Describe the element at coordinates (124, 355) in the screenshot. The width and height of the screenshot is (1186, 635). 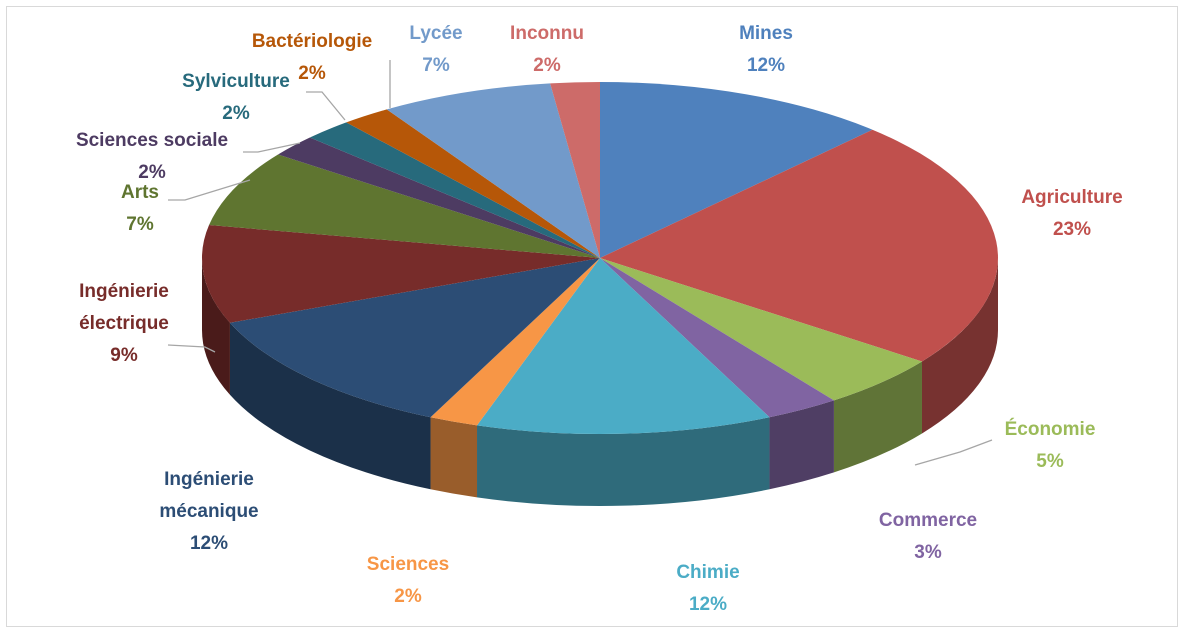
I see `value-label: 9%` at that location.